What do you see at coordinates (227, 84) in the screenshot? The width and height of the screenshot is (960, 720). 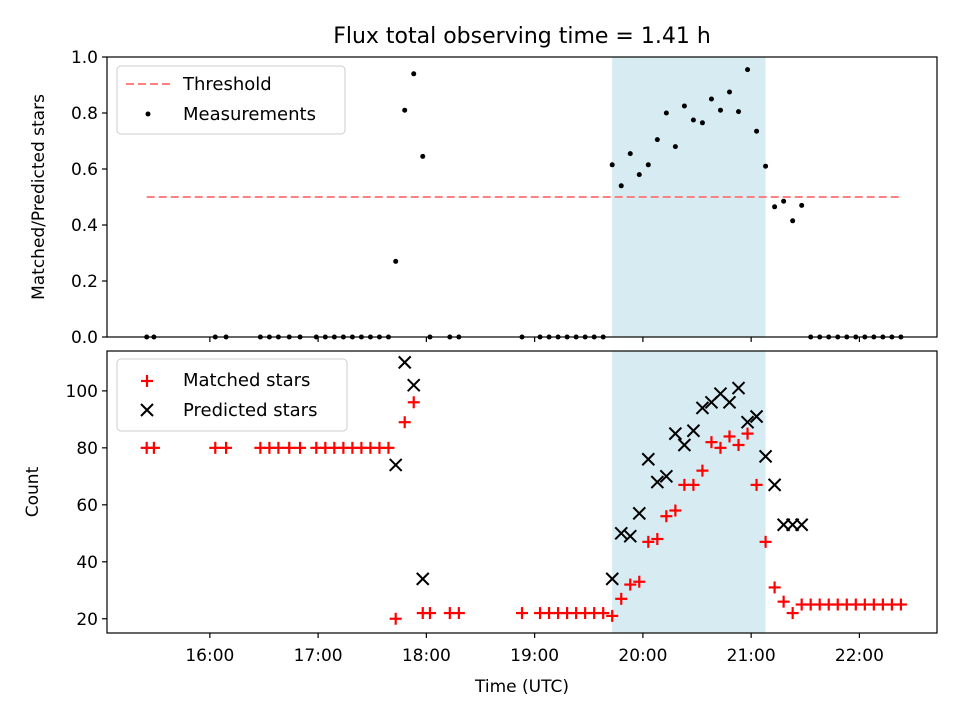 I see `threshold-legend-label: Threshold` at bounding box center [227, 84].